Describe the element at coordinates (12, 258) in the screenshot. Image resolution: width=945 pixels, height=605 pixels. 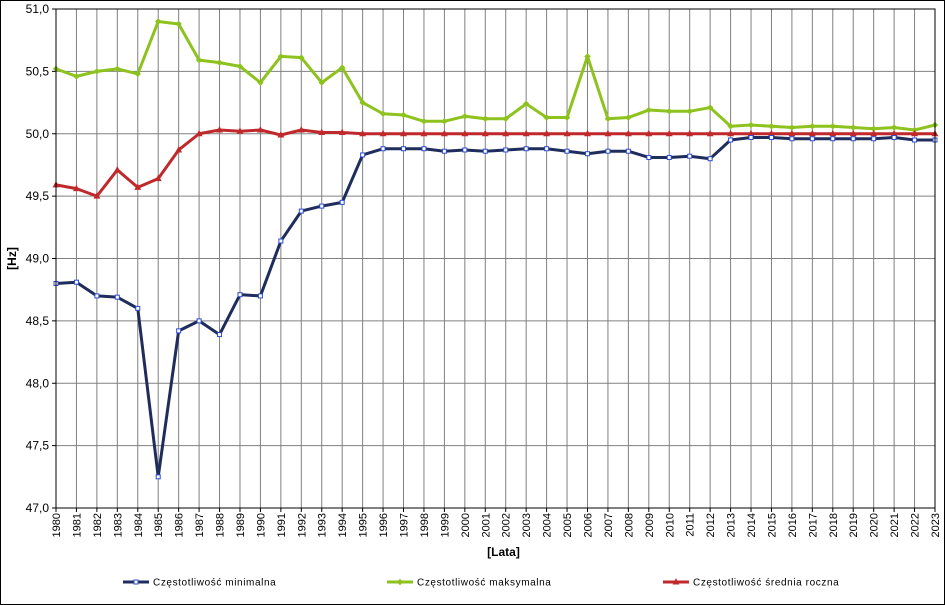
I see `y-axis-title: [Hz]` at that location.